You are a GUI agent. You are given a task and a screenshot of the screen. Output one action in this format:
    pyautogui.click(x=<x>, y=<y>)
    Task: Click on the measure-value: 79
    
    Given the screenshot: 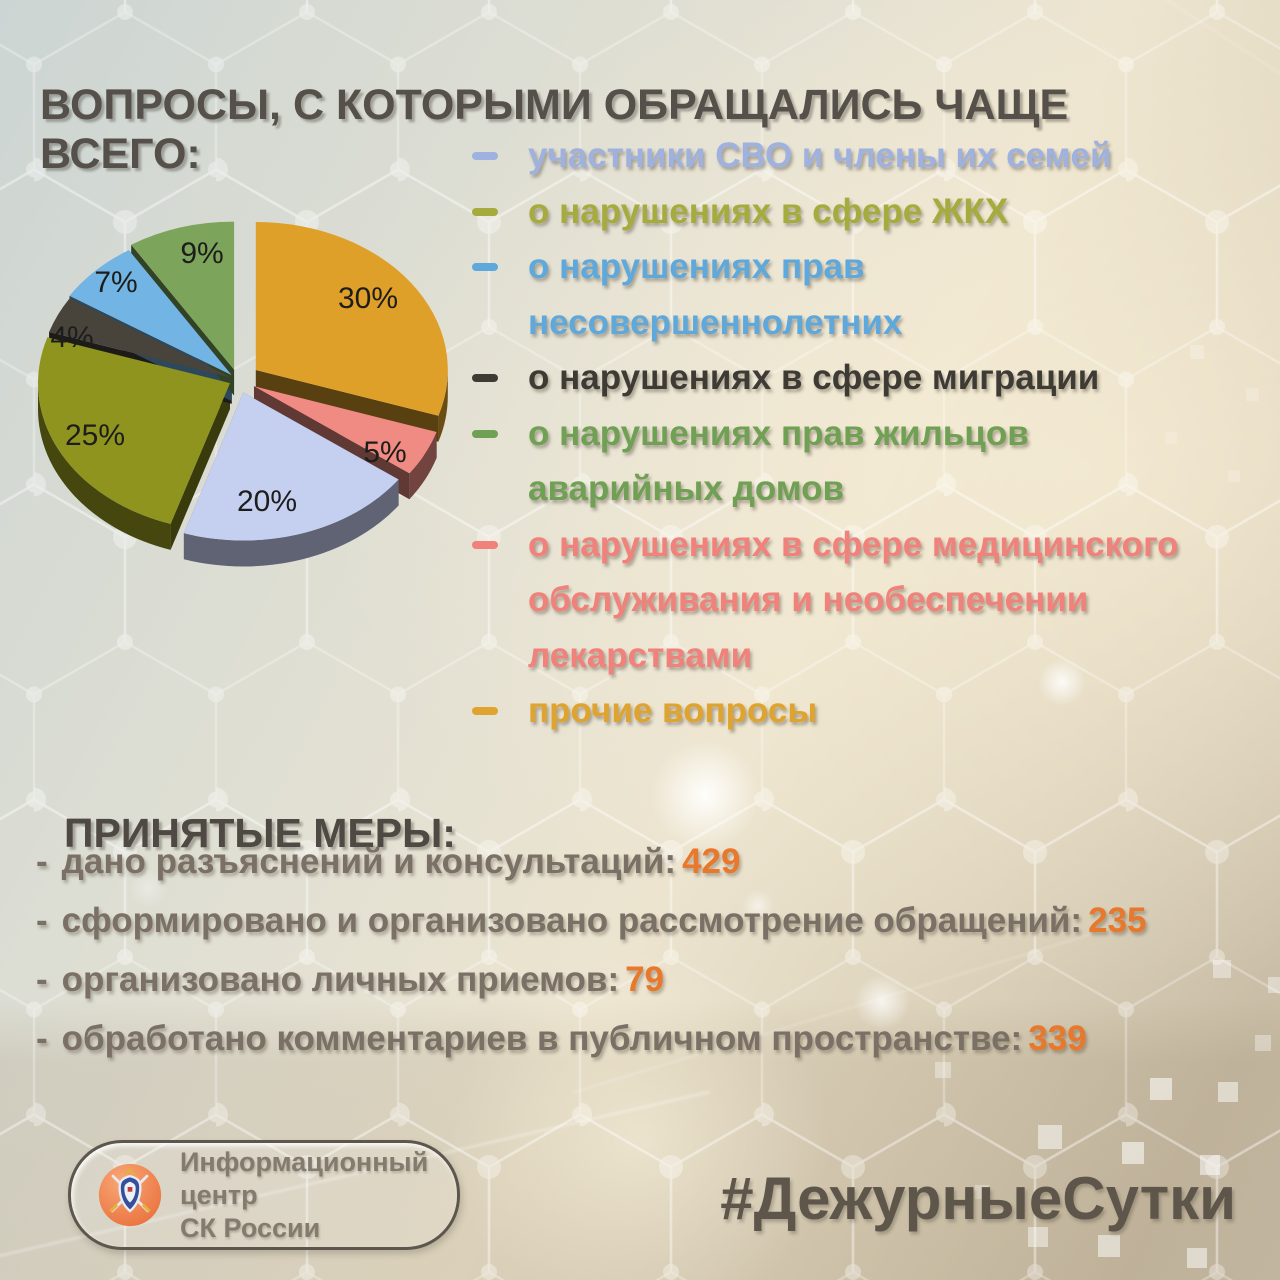 What is the action you would take?
    pyautogui.click(x=645, y=979)
    